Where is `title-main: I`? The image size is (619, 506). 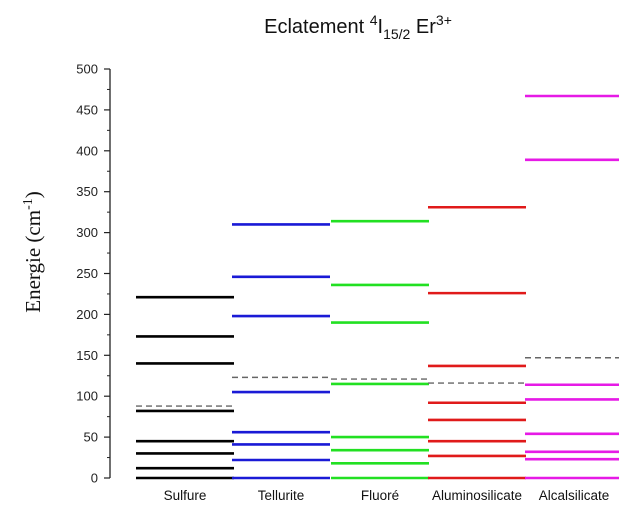
title-main: I is located at coordinates (381, 27).